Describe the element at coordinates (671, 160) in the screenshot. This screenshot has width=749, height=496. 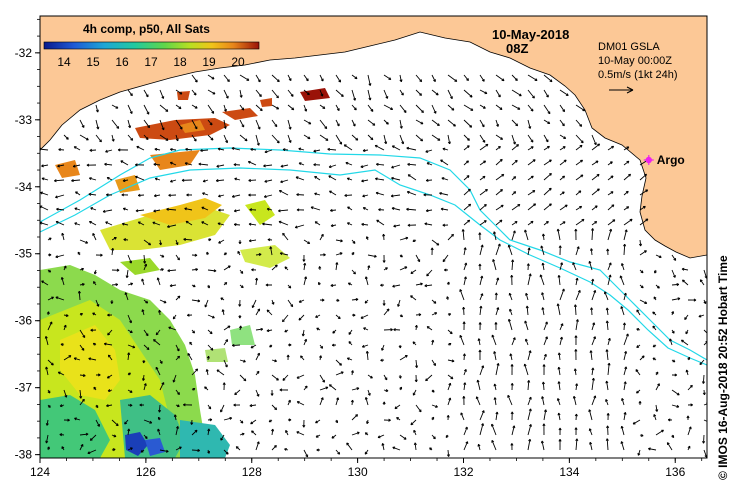
I see `argo-label: Argo` at that location.